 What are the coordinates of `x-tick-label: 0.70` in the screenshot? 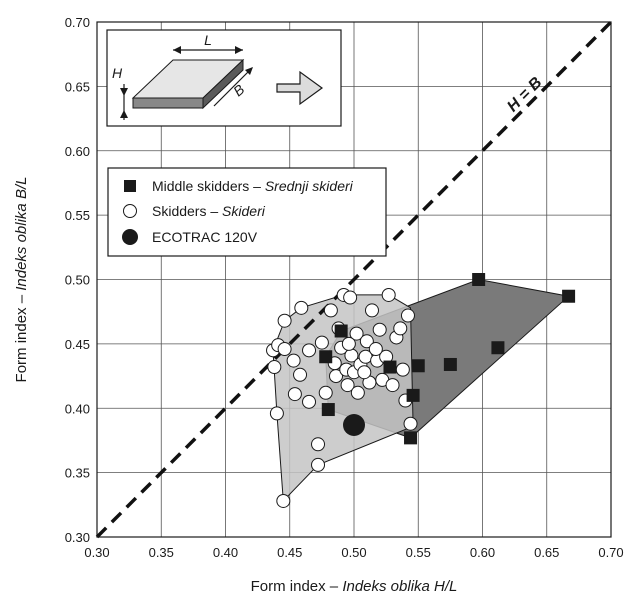 It's located at (610, 552).